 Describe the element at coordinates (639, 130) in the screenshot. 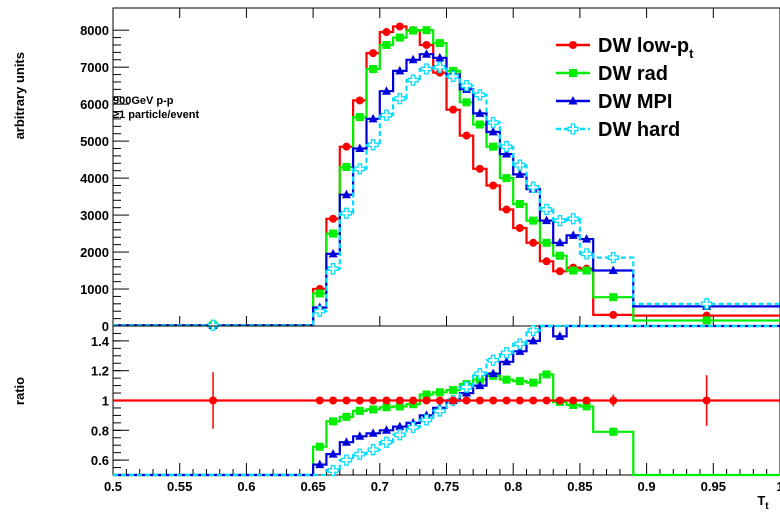

I see `legend-label-main: DW hard` at that location.